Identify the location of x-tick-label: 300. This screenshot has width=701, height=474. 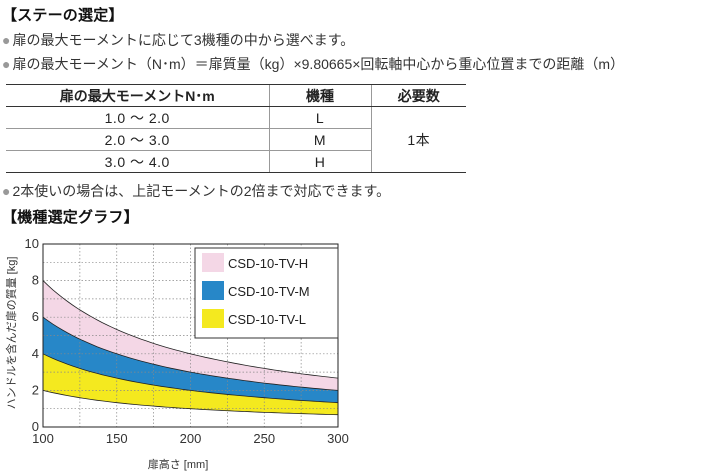
(338, 438).